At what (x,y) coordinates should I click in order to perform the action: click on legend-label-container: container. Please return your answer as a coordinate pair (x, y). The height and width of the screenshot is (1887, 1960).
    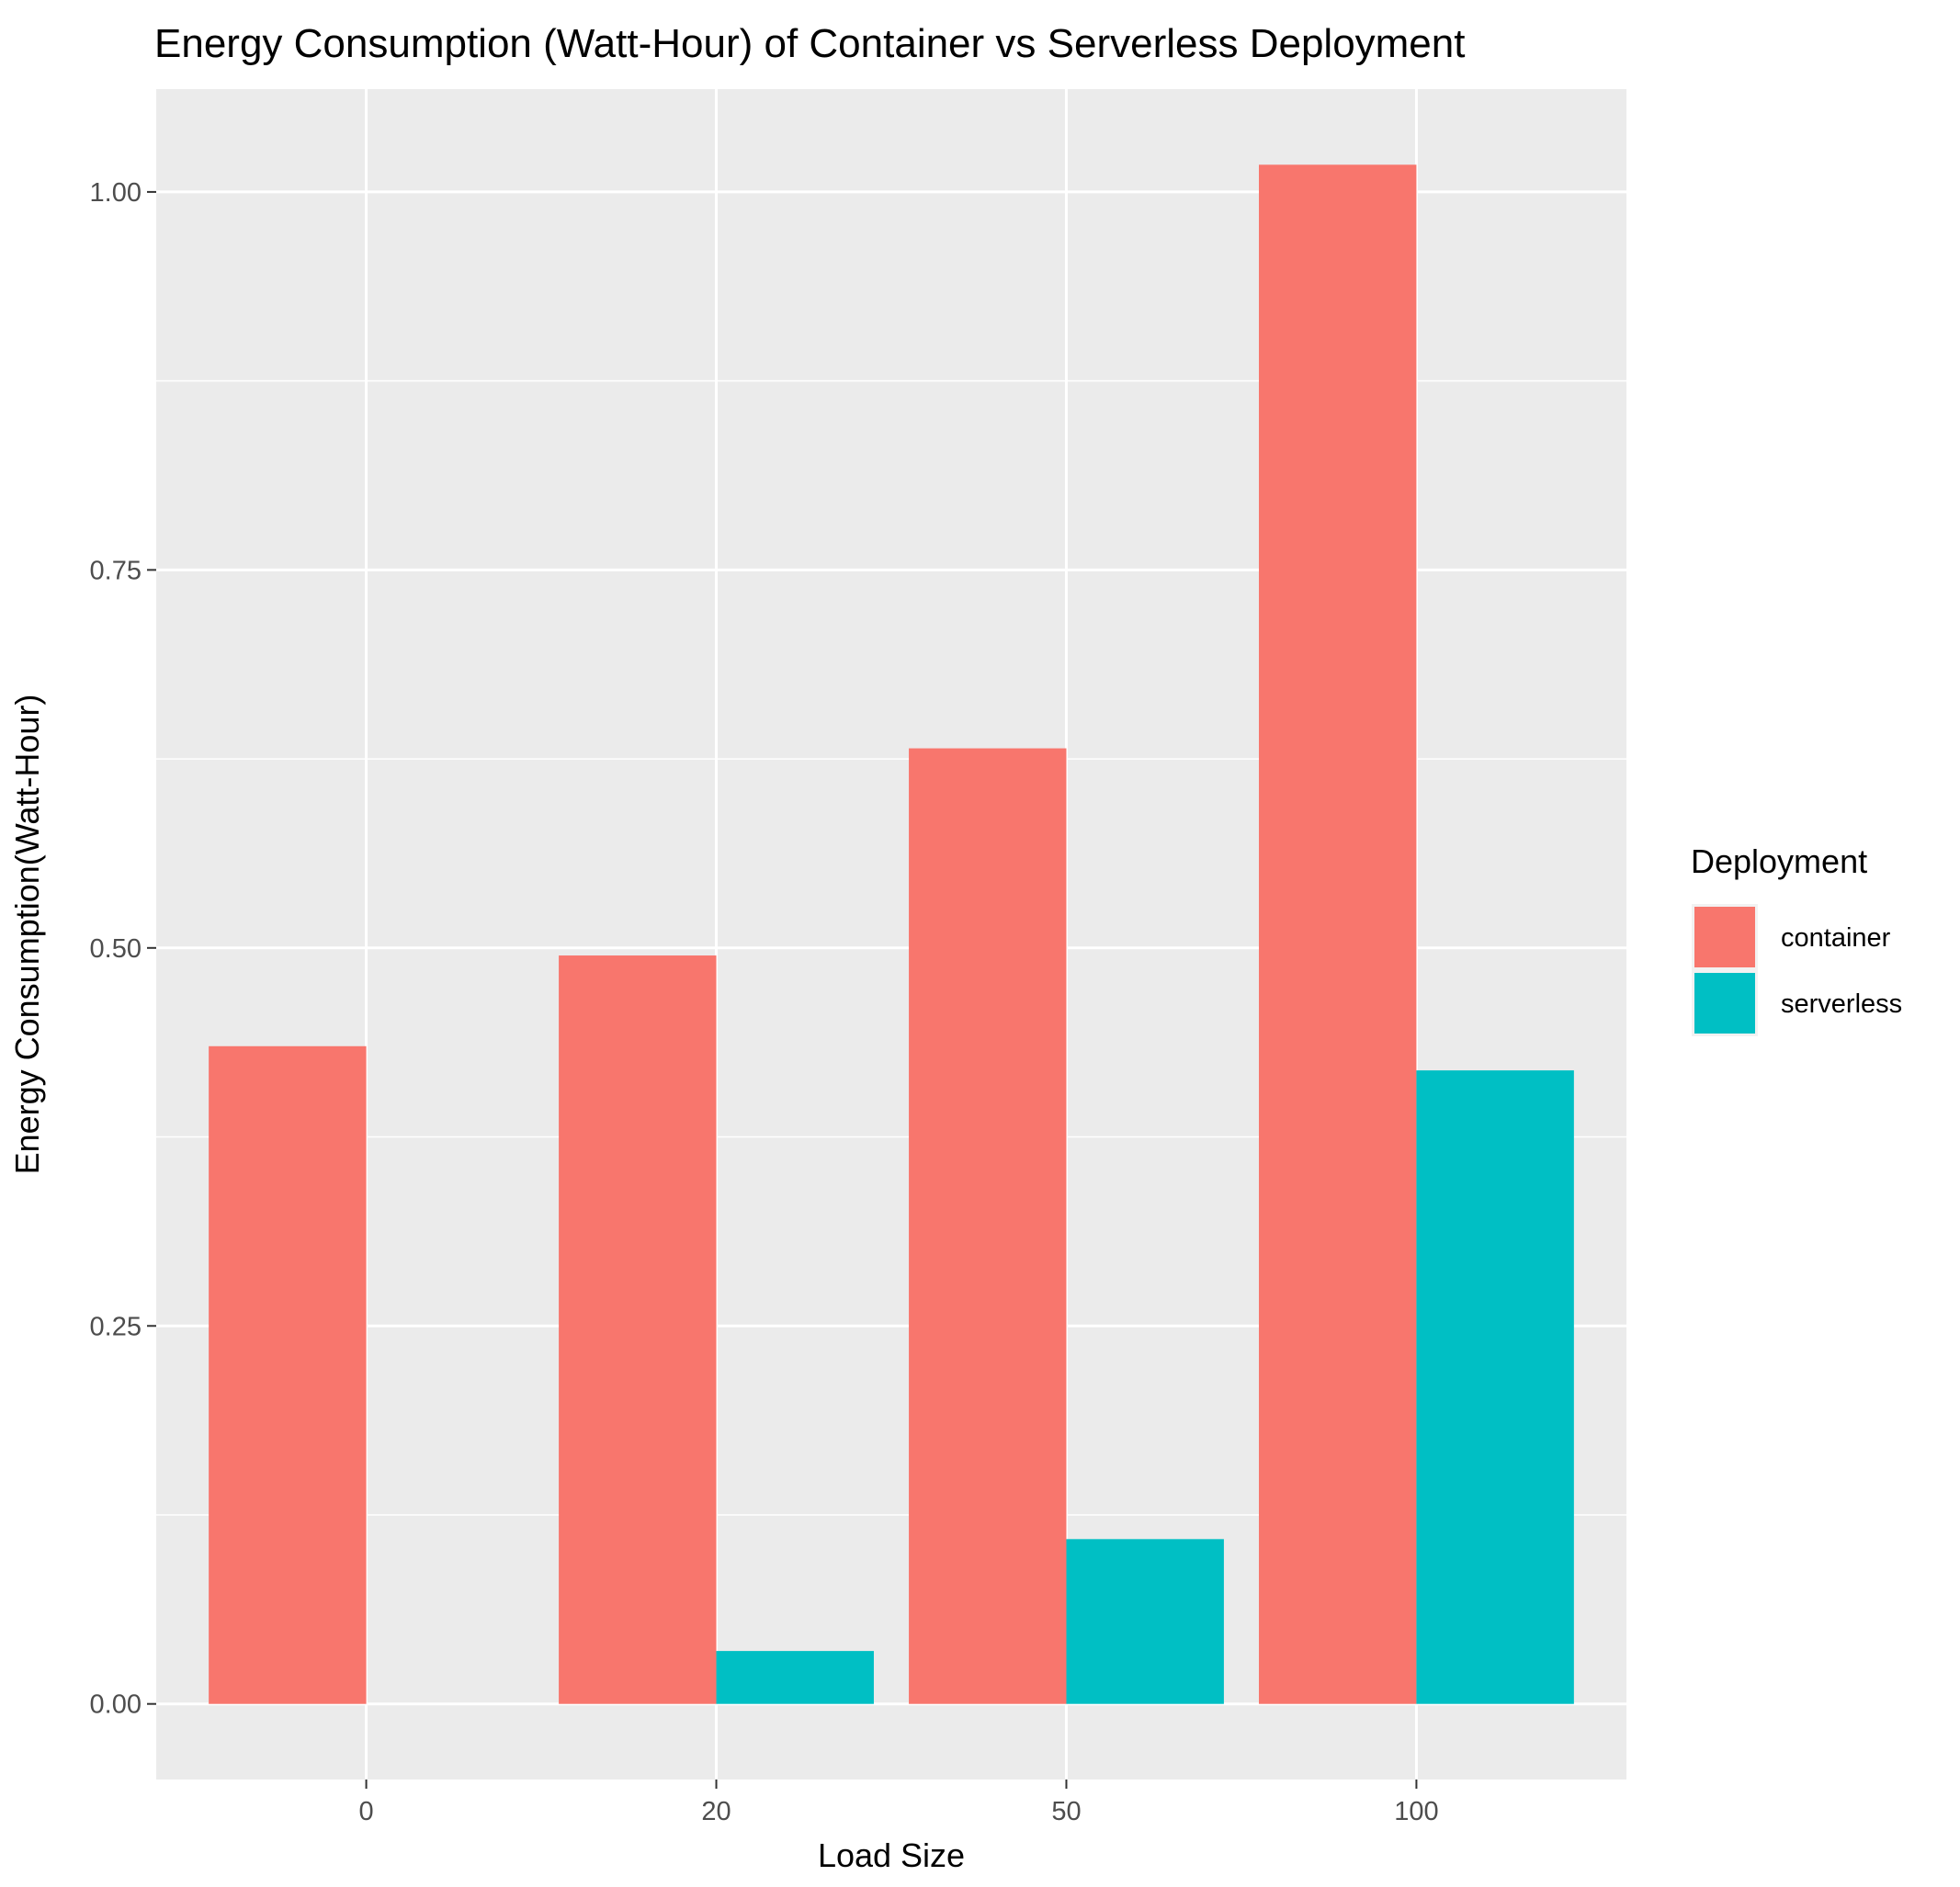
    Looking at the image, I should click on (1836, 938).